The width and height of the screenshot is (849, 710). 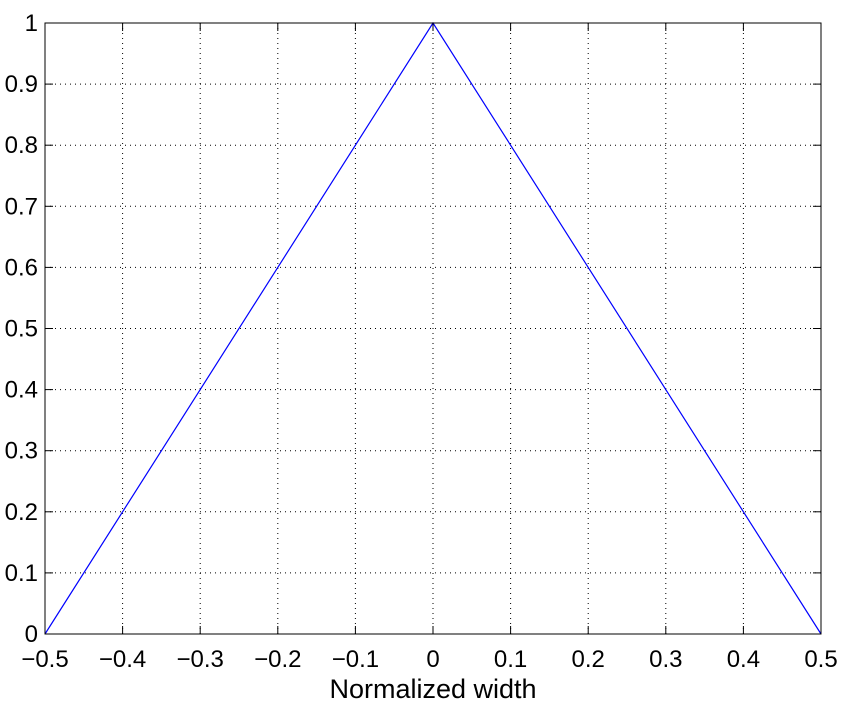 What do you see at coordinates (432, 689) in the screenshot?
I see `x-axis-label: Normalized width` at bounding box center [432, 689].